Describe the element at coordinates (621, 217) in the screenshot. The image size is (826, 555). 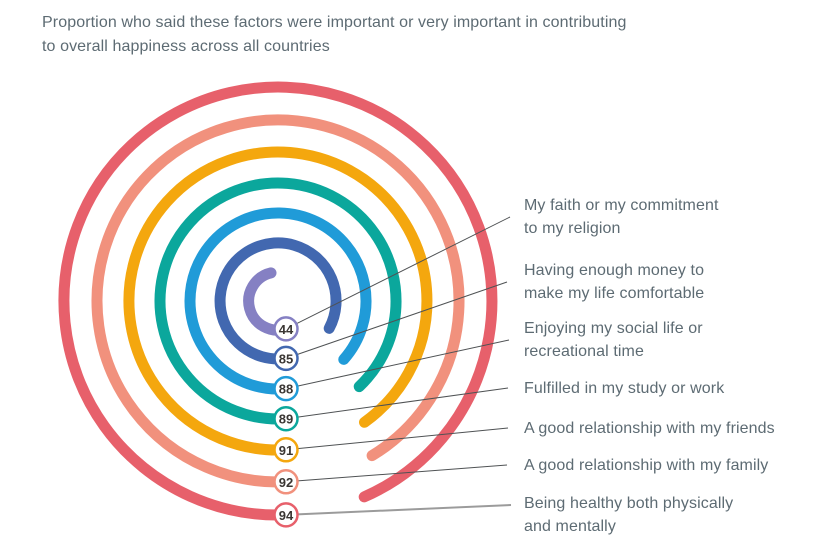
I see `factor-label-faith: My faith or my commitment to my religion` at that location.